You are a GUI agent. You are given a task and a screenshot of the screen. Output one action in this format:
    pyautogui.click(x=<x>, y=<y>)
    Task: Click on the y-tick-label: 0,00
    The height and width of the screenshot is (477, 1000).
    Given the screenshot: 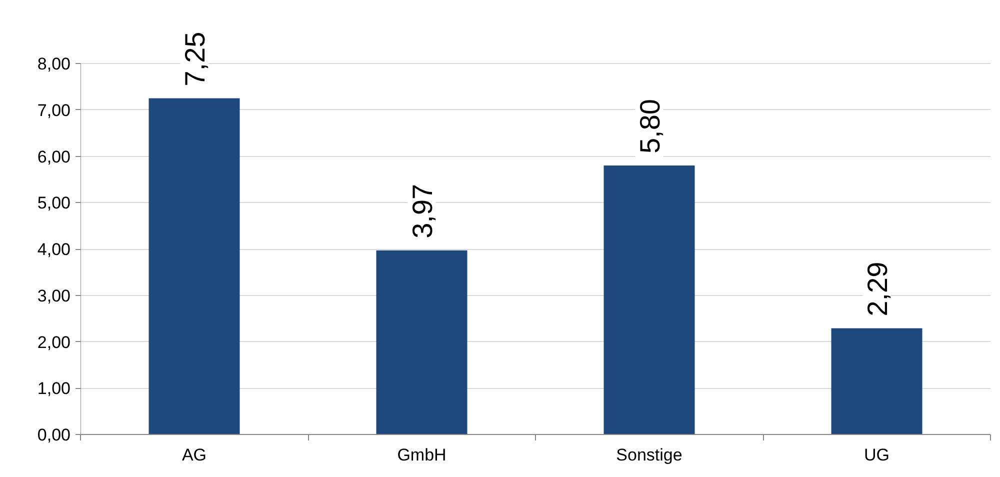 What is the action you would take?
    pyautogui.click(x=54, y=435)
    